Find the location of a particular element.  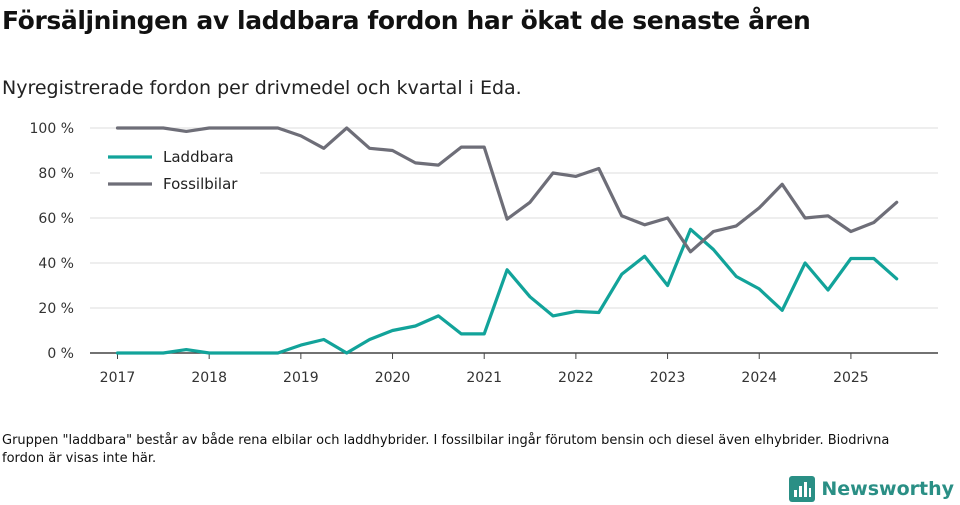

y-tick-label: 20 % is located at coordinates (56, 309).